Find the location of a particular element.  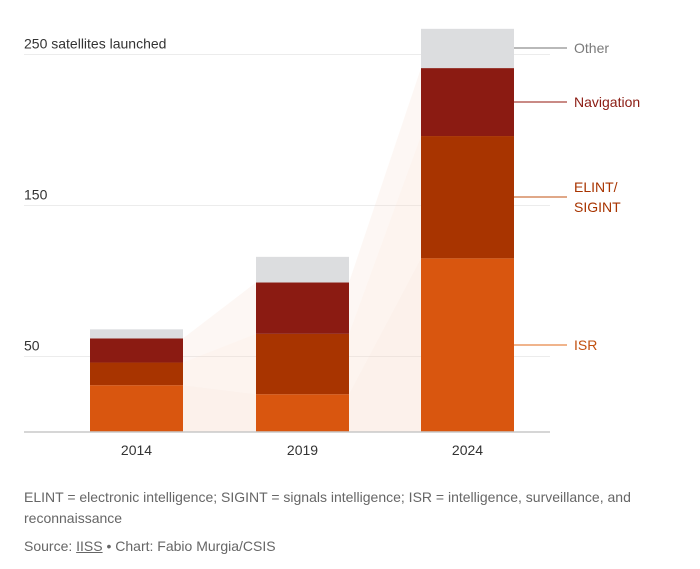

bar-segment-2014-other is located at coordinates (136, 334).